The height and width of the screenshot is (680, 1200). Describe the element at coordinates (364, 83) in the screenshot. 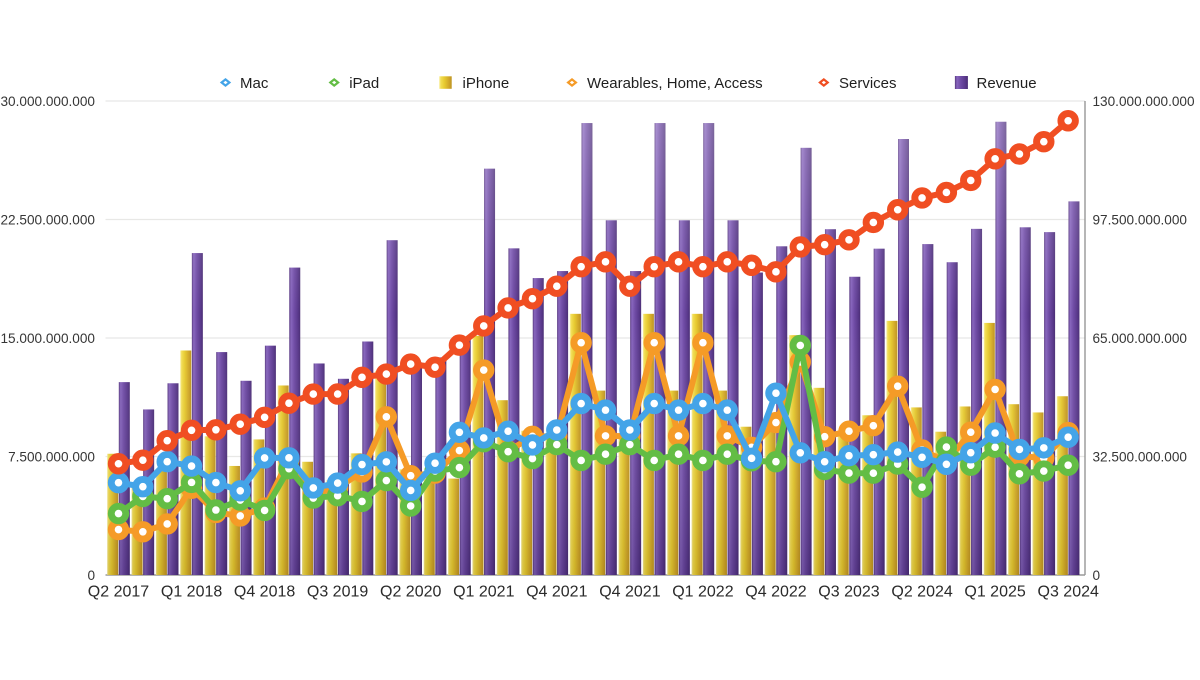

I see `svg-text: iPad` at that location.